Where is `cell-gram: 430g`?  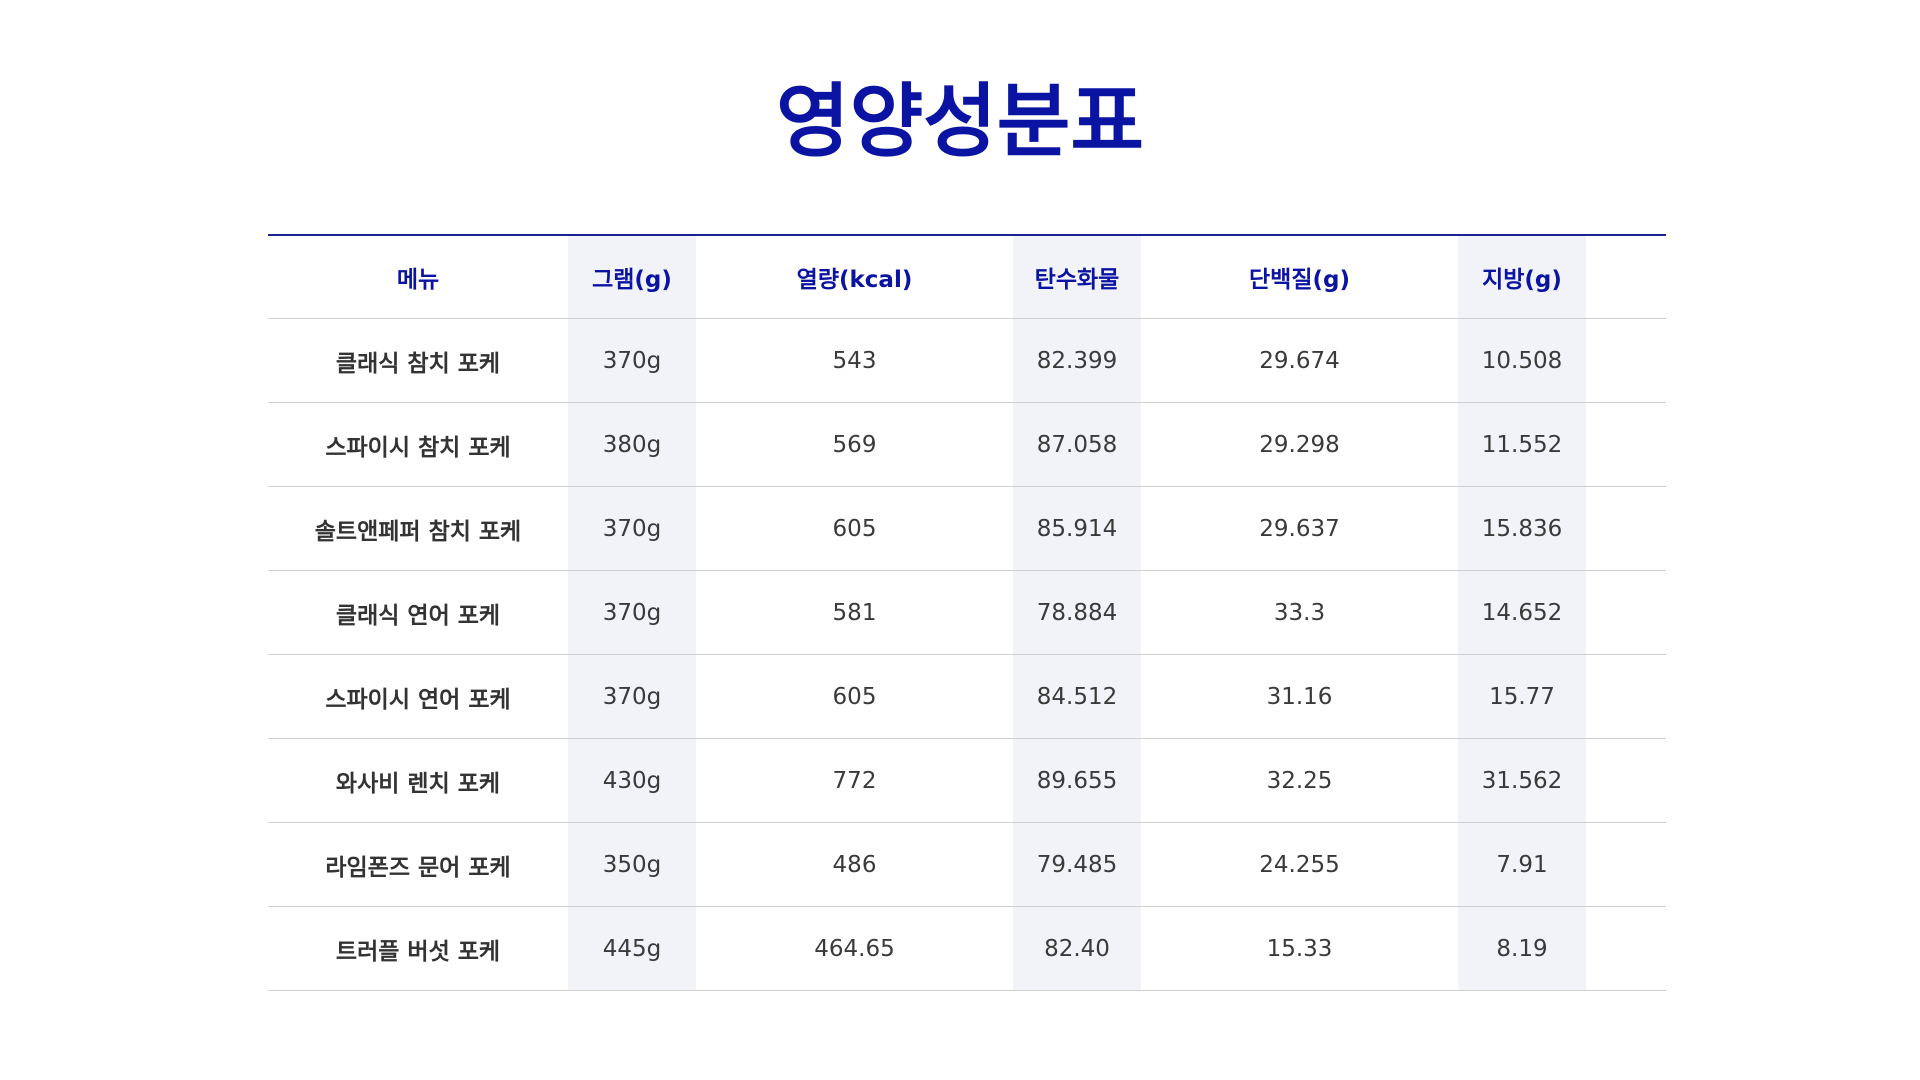
cell-gram: 430g is located at coordinates (632, 780).